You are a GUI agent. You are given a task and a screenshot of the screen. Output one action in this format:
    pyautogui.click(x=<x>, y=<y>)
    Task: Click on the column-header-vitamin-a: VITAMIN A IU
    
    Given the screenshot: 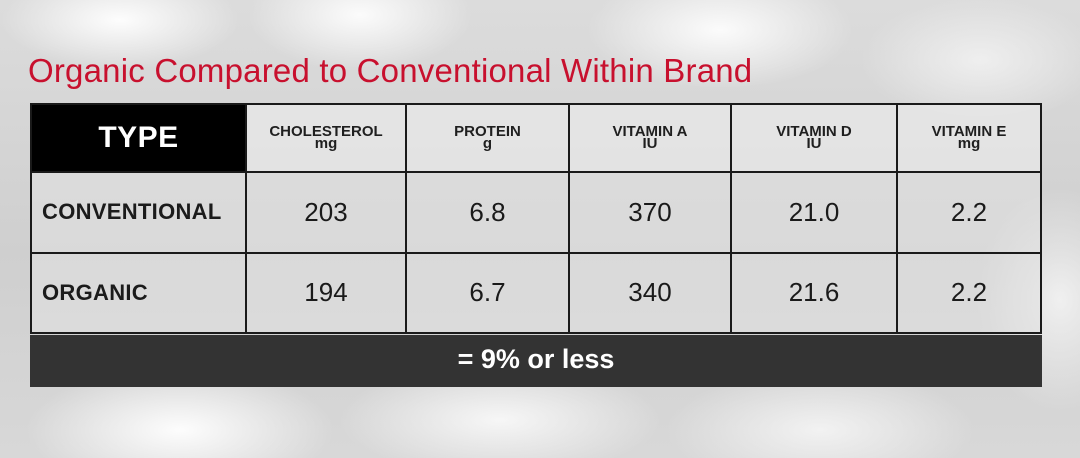 What is the action you would take?
    pyautogui.click(x=650, y=138)
    